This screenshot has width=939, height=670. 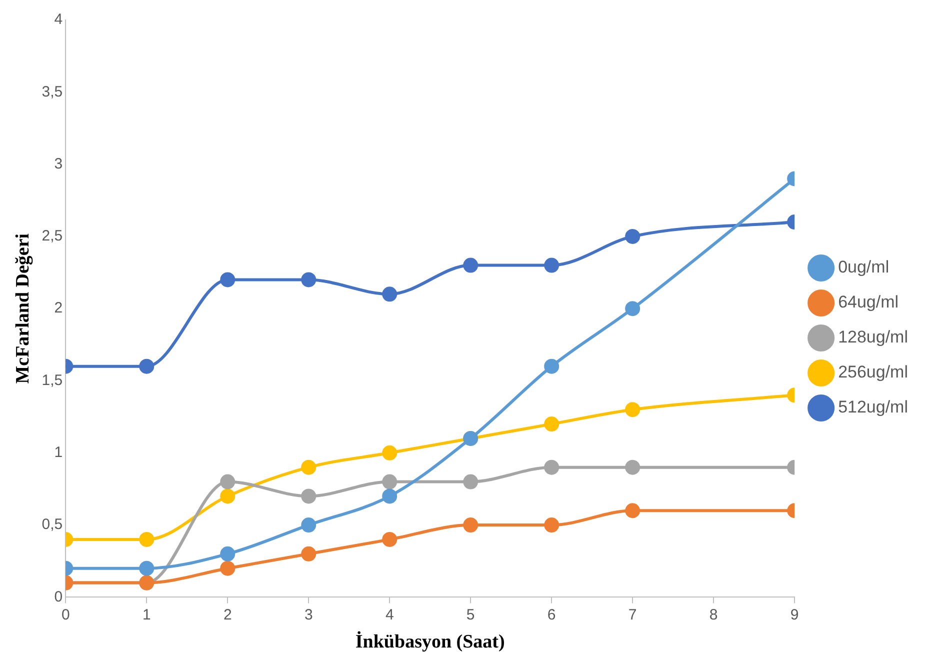 What do you see at coordinates (52, 91) in the screenshot?
I see `y-tick-label: 3,5` at bounding box center [52, 91].